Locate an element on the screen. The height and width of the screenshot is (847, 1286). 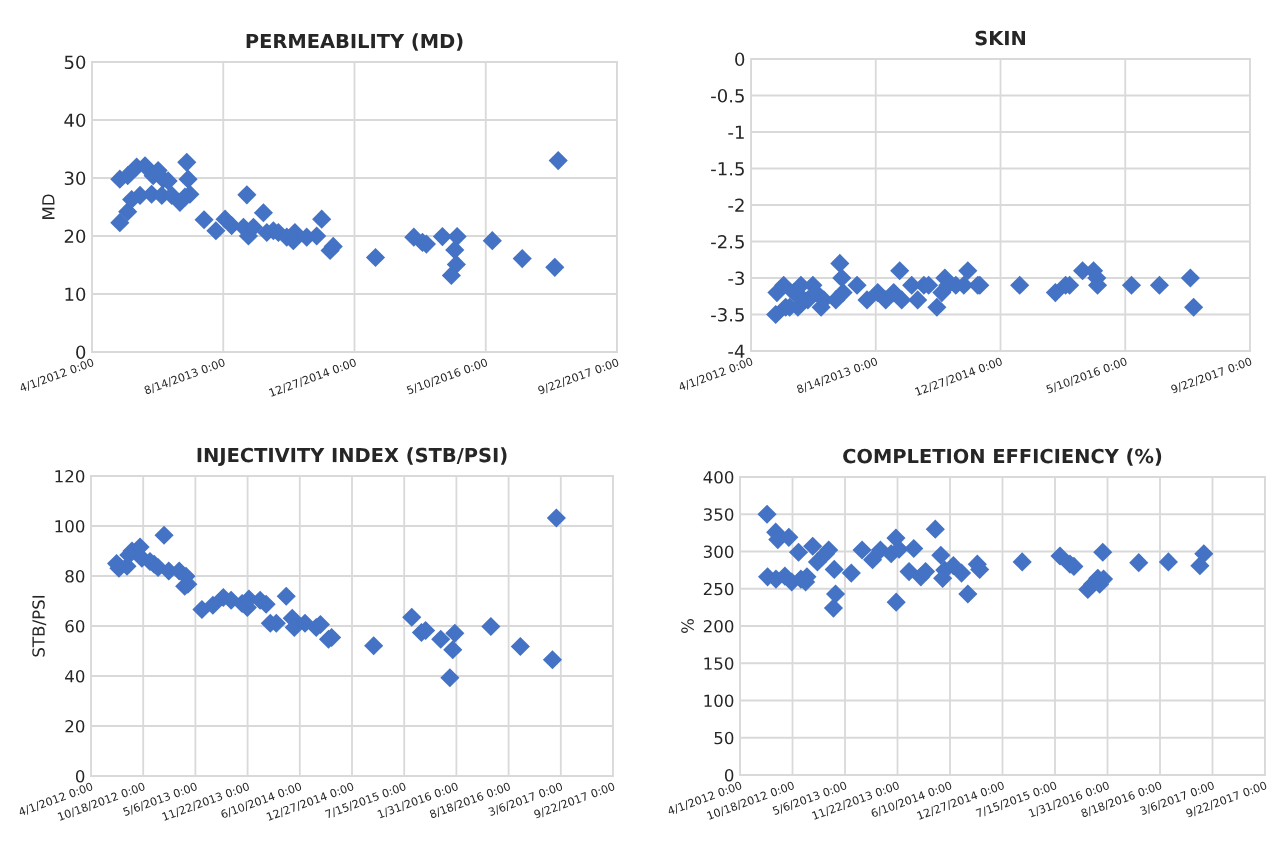
y-tick-label: 30 is located at coordinates (75, 178).